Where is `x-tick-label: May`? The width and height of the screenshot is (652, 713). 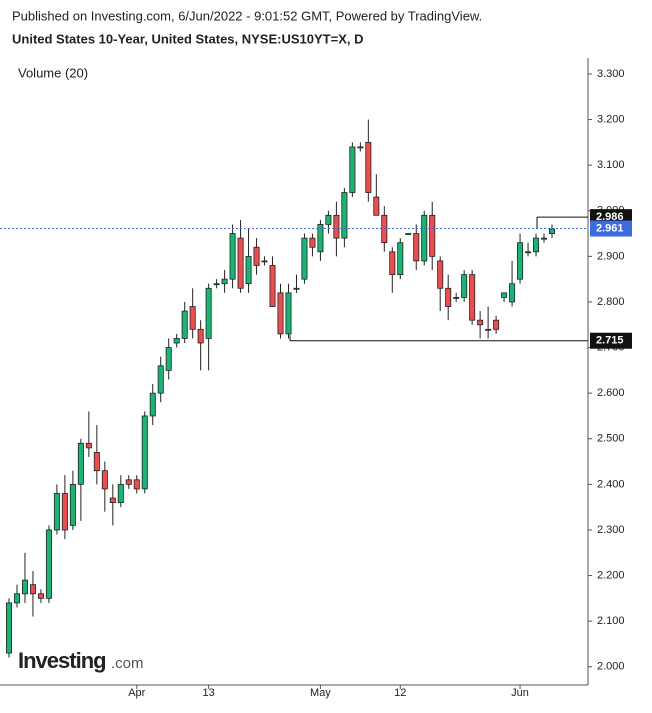
x-tick-label: May is located at coordinates (320, 693).